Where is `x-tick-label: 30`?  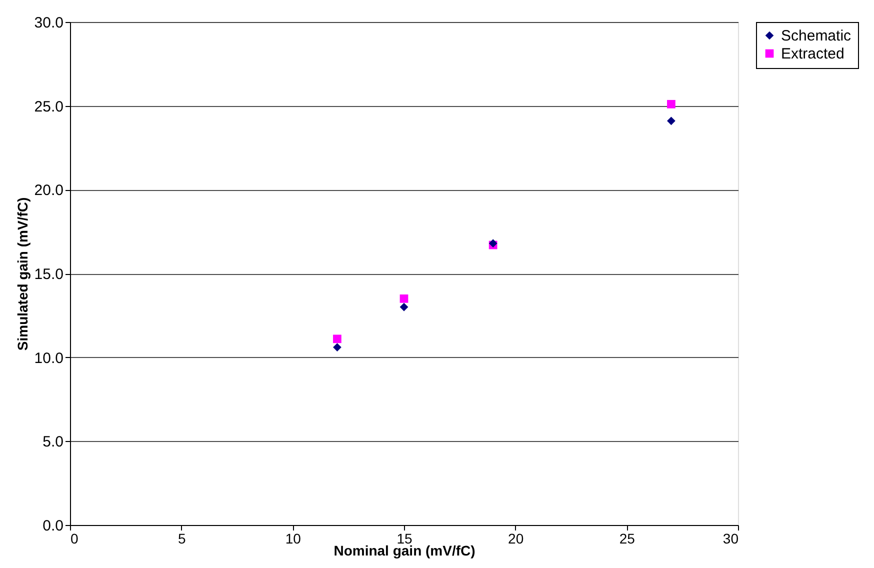 x-tick-label: 30 is located at coordinates (730, 538).